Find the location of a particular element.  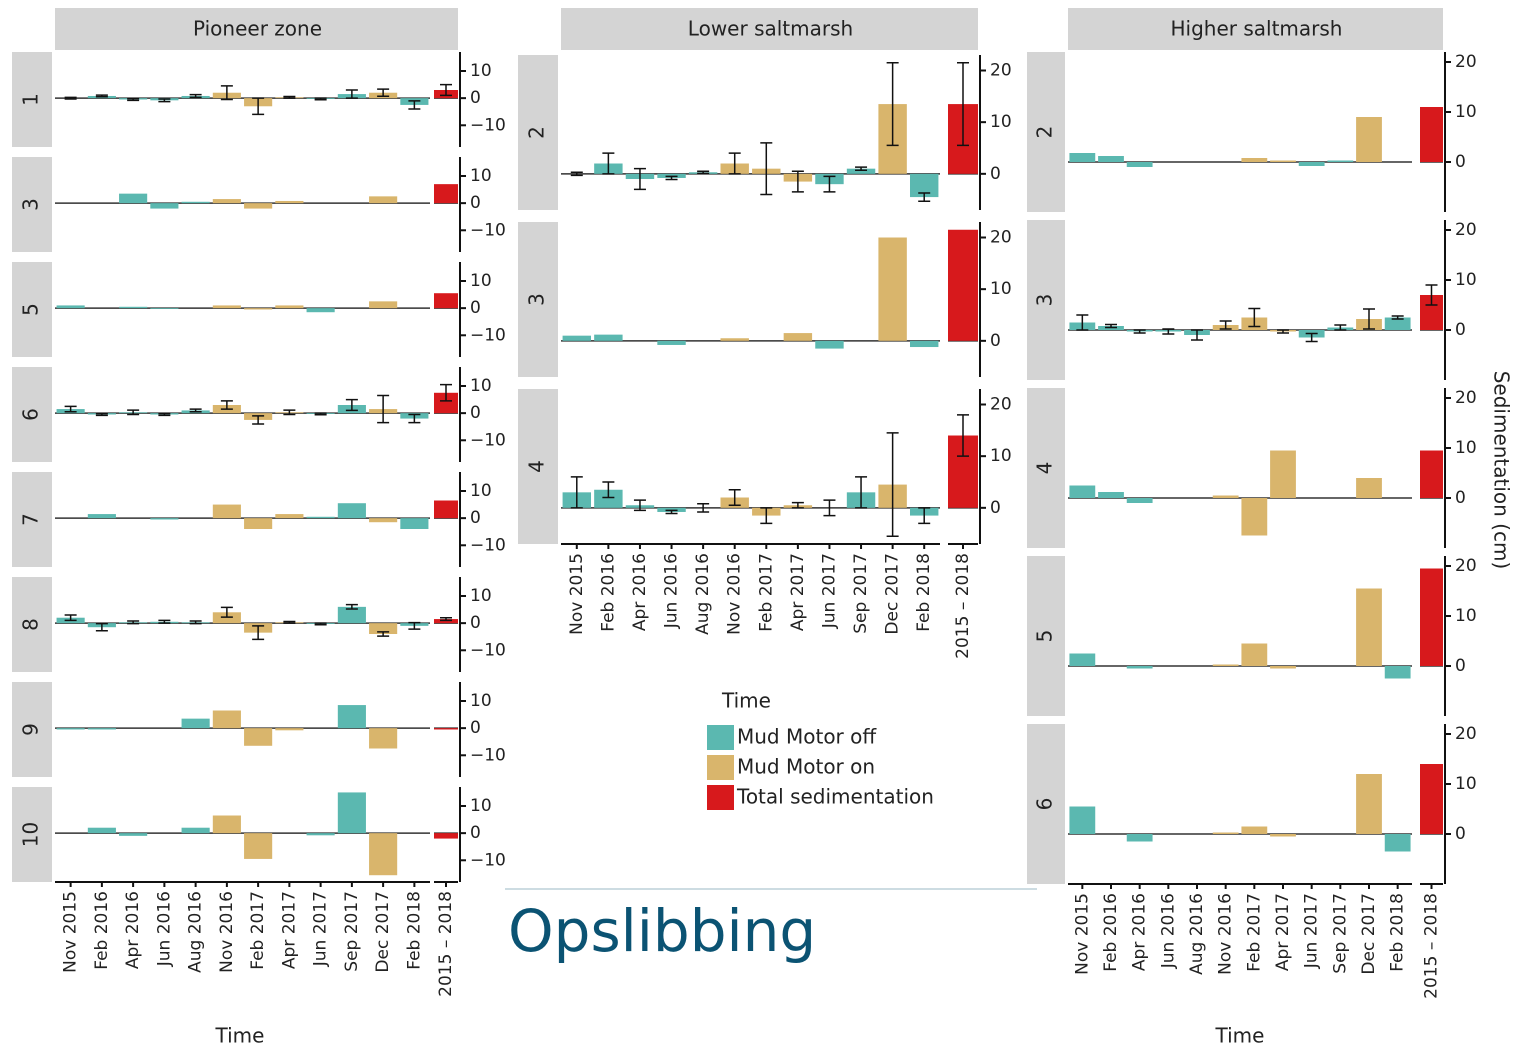

facet-title: Pioneer zone is located at coordinates (257, 29).